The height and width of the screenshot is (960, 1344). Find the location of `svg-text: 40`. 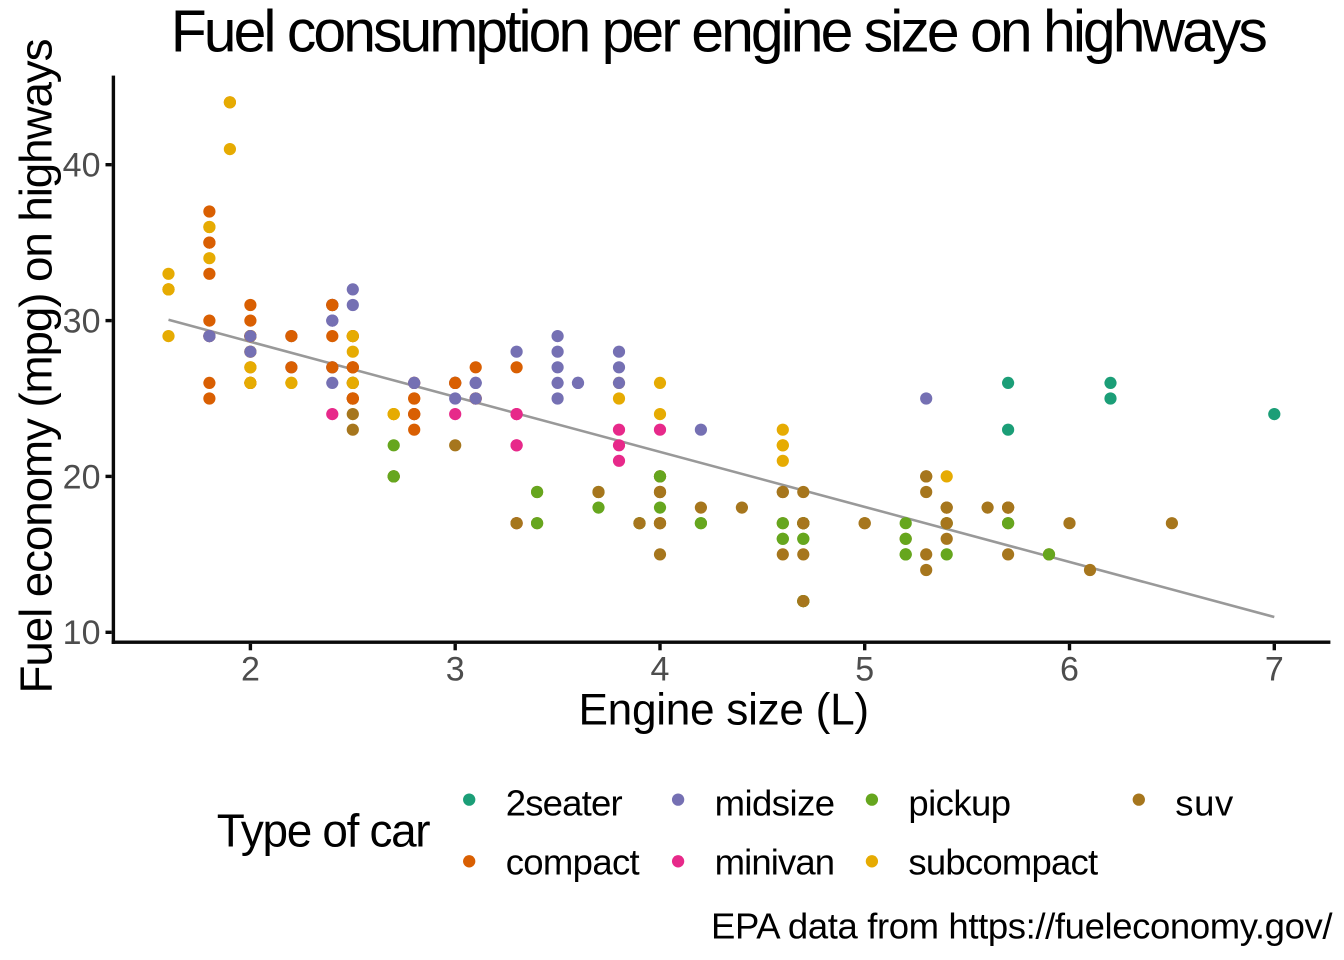

svg-text: 40 is located at coordinates (82, 166).